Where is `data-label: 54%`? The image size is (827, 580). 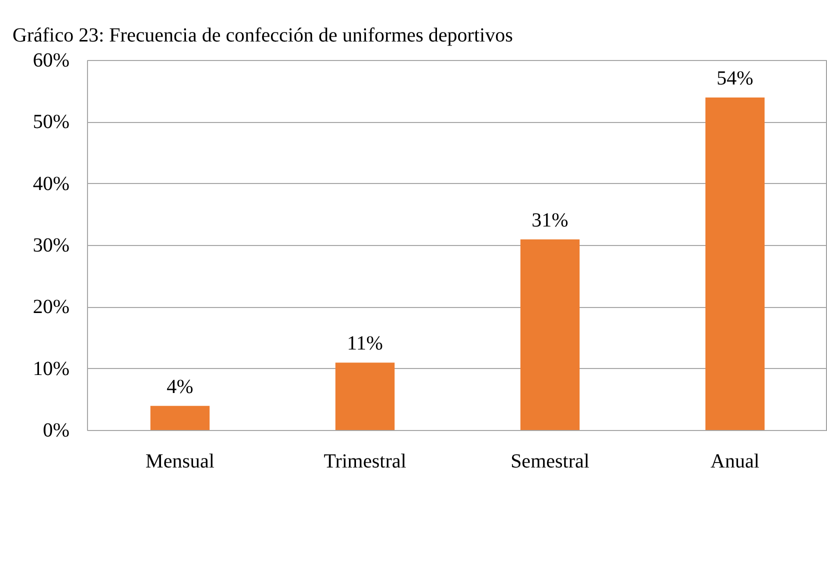 data-label: 54% is located at coordinates (735, 79).